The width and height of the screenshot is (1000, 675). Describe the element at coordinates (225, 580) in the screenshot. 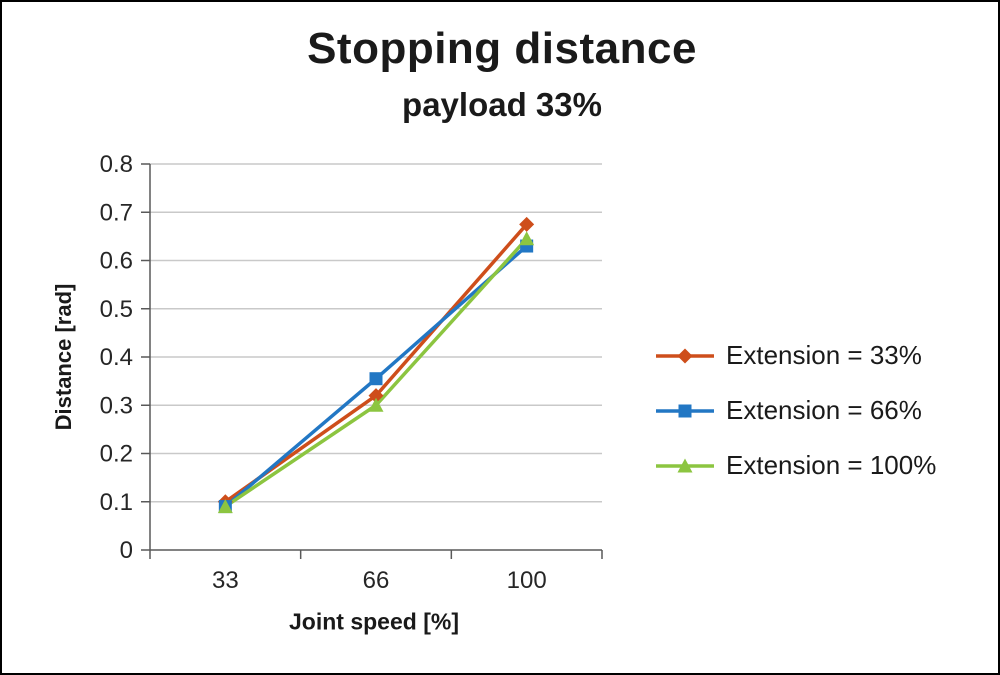

I see `svg-text: 33` at that location.